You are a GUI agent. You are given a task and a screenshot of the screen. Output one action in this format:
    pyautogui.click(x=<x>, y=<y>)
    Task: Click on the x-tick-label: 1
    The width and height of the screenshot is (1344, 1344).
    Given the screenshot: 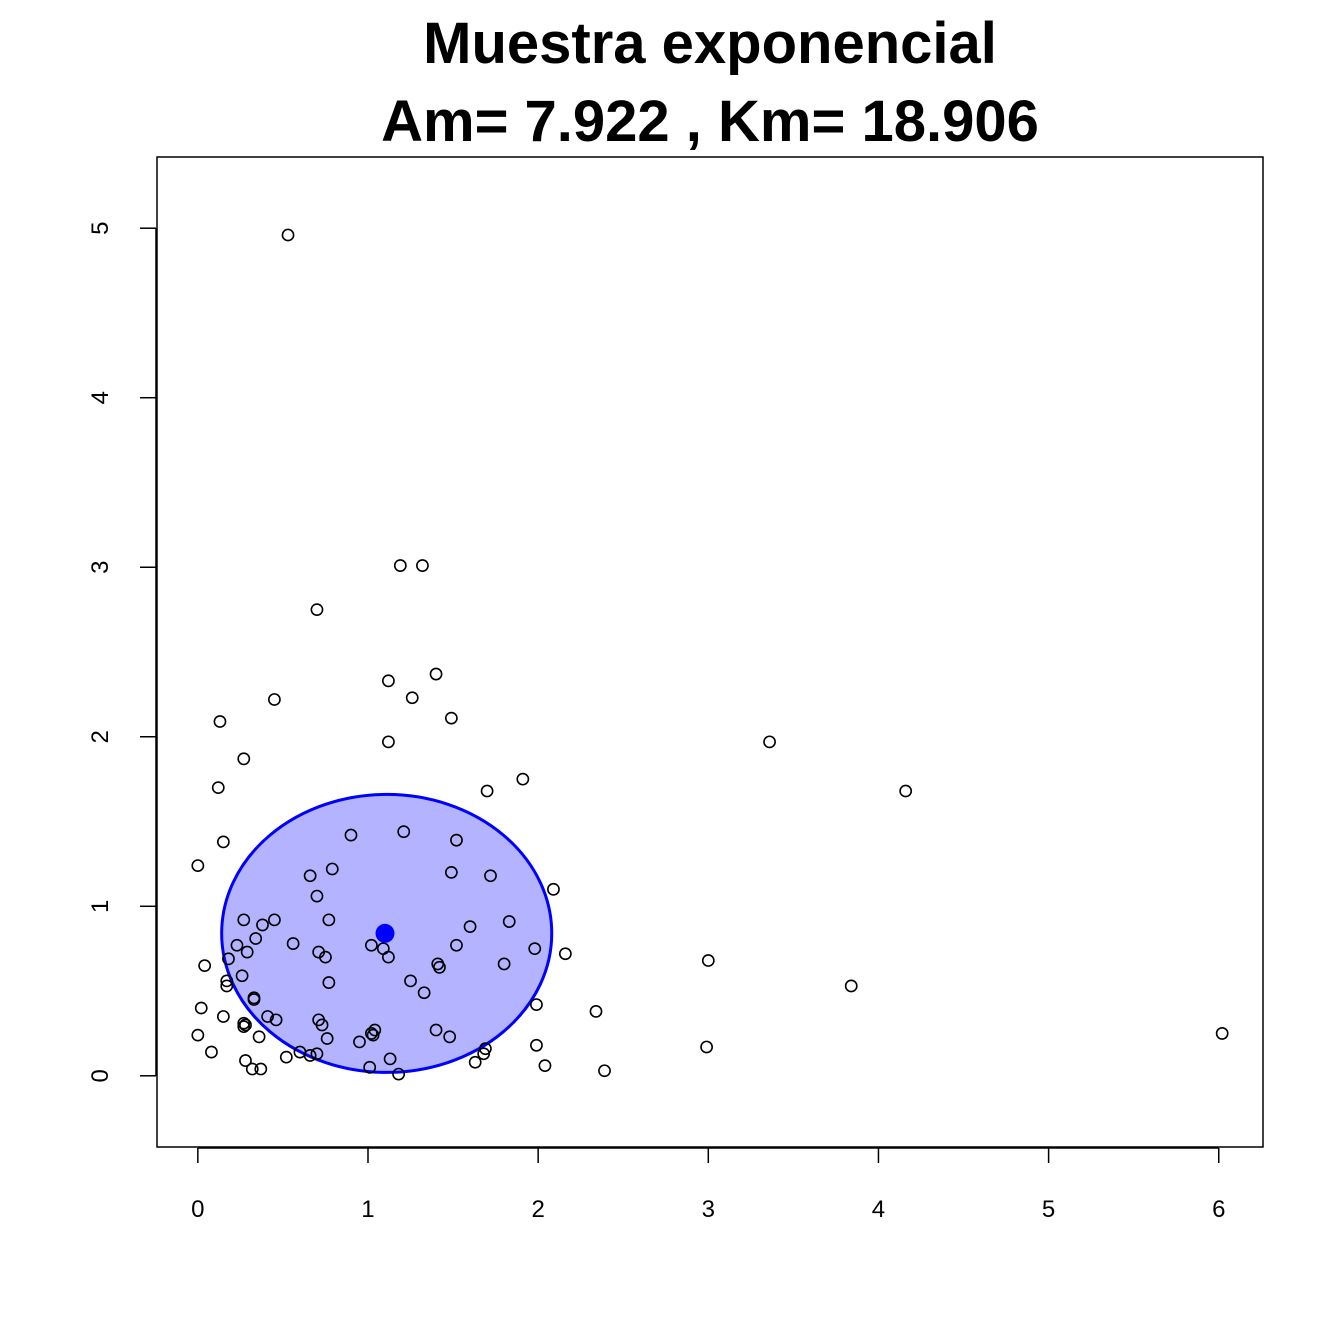 What is the action you would take?
    pyautogui.click(x=367, y=1209)
    